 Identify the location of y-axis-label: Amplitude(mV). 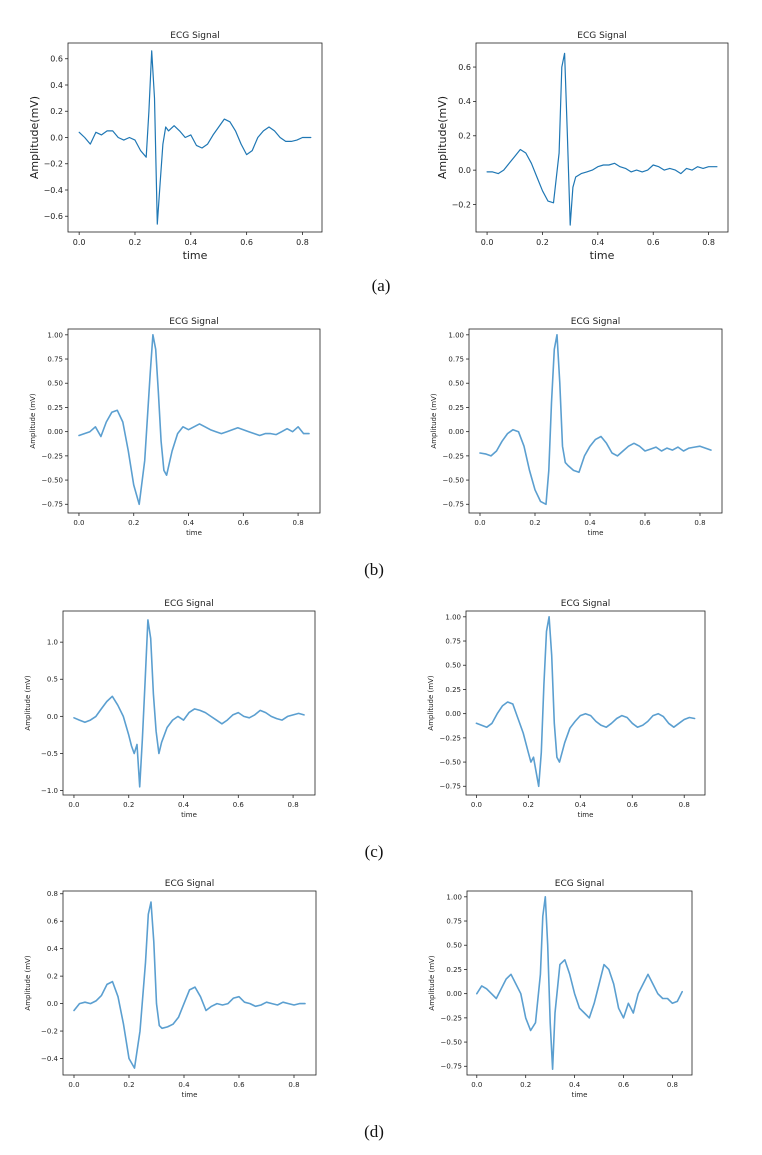
(442, 137).